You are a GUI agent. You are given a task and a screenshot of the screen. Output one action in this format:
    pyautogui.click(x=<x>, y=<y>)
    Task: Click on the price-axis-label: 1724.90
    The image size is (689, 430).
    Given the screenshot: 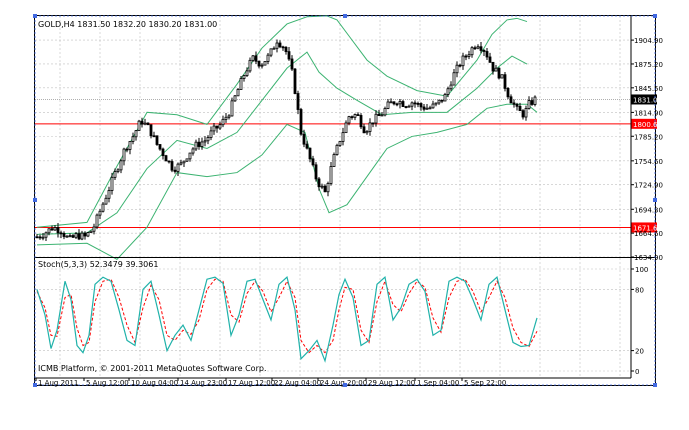 What is the action you would take?
    pyautogui.click(x=648, y=186)
    